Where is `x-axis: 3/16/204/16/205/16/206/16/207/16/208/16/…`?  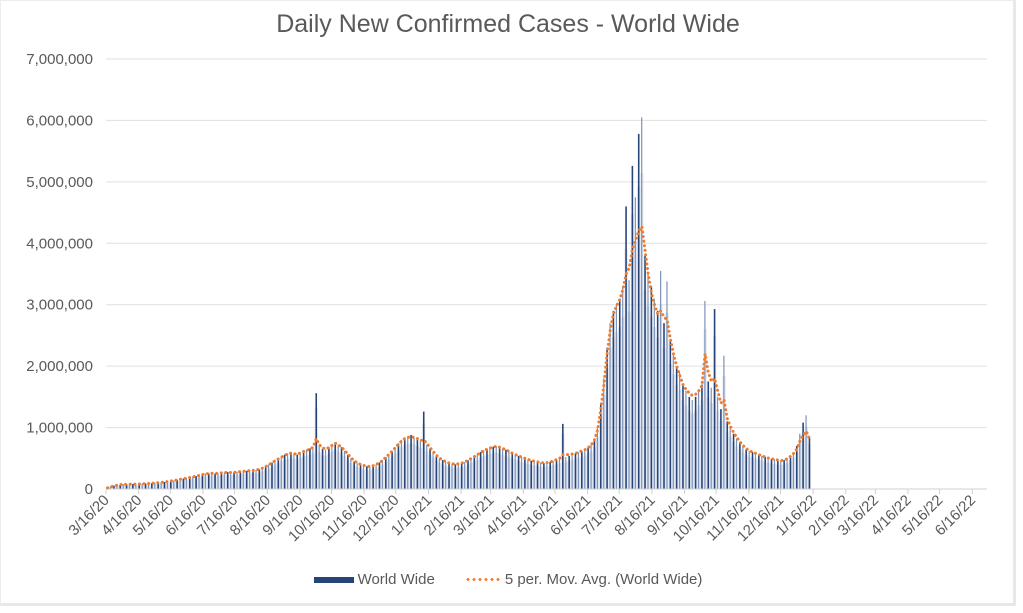
x-axis: 3/16/204/16/205/16/206/16/207/16/208/16/… is located at coordinates (526, 516).